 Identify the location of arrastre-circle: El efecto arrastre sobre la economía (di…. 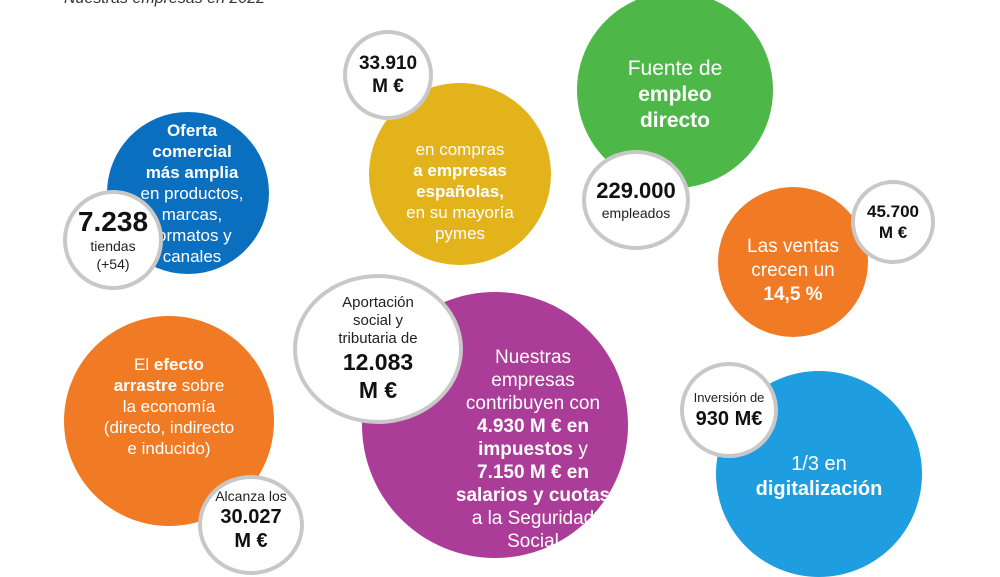
(169, 421).